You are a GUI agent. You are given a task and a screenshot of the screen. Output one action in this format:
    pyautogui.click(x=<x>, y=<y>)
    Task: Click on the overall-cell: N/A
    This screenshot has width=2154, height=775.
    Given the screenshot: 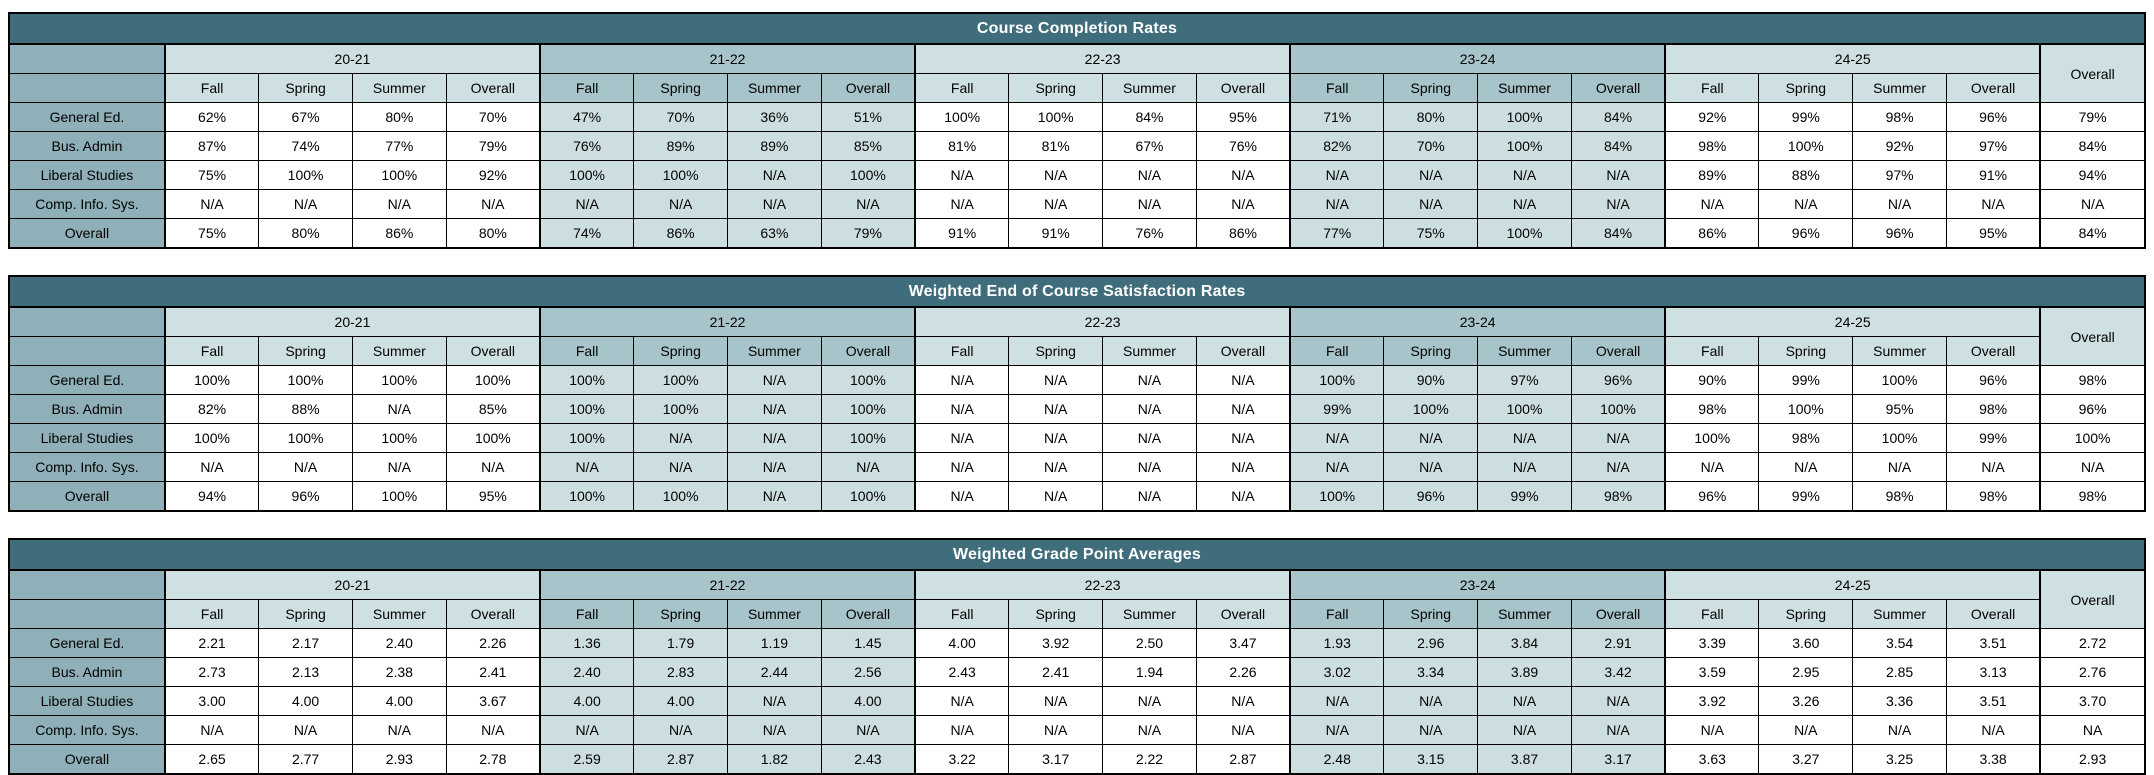 What is the action you would take?
    pyautogui.click(x=2092, y=204)
    